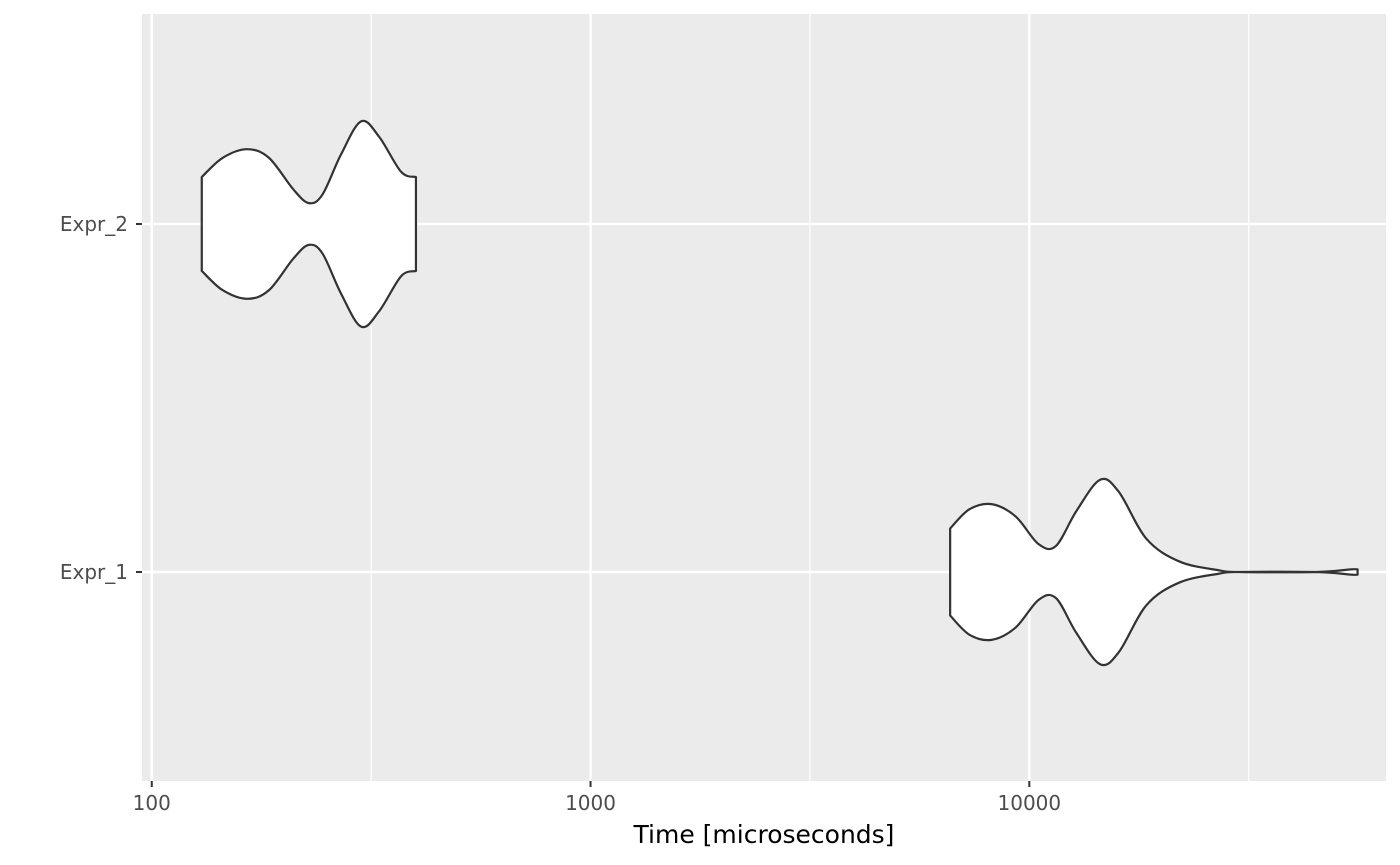 The image size is (1400, 865). Describe the element at coordinates (94, 572) in the screenshot. I see `y-tick-label-Expr_1: Expr_1` at that location.